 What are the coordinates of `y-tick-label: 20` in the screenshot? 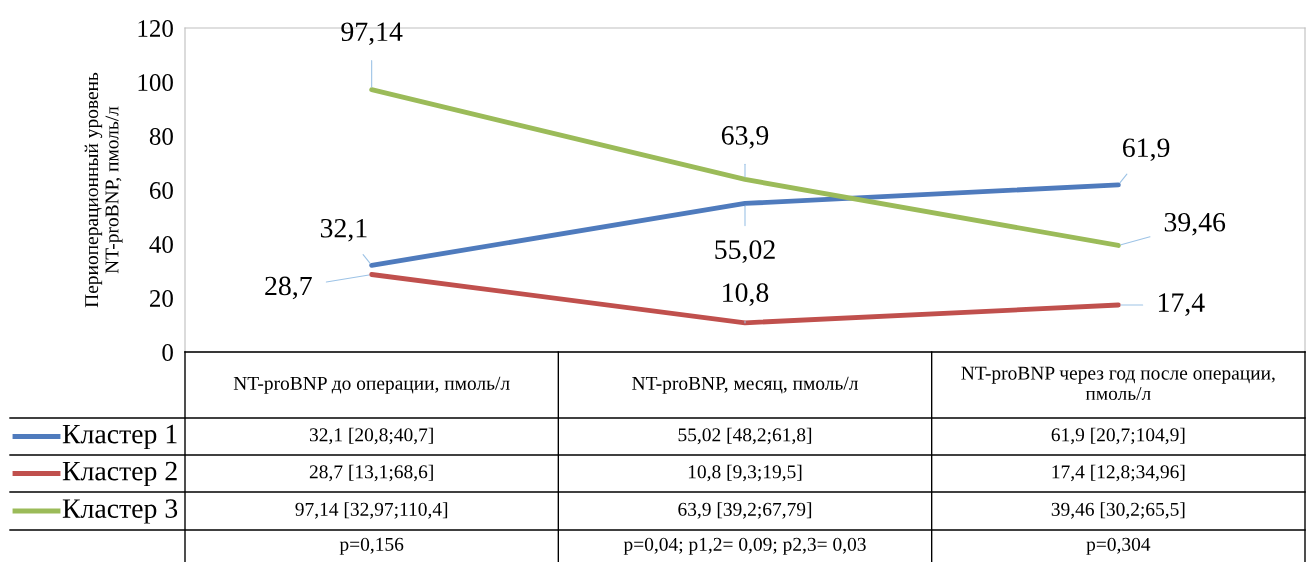 It's located at (161, 298).